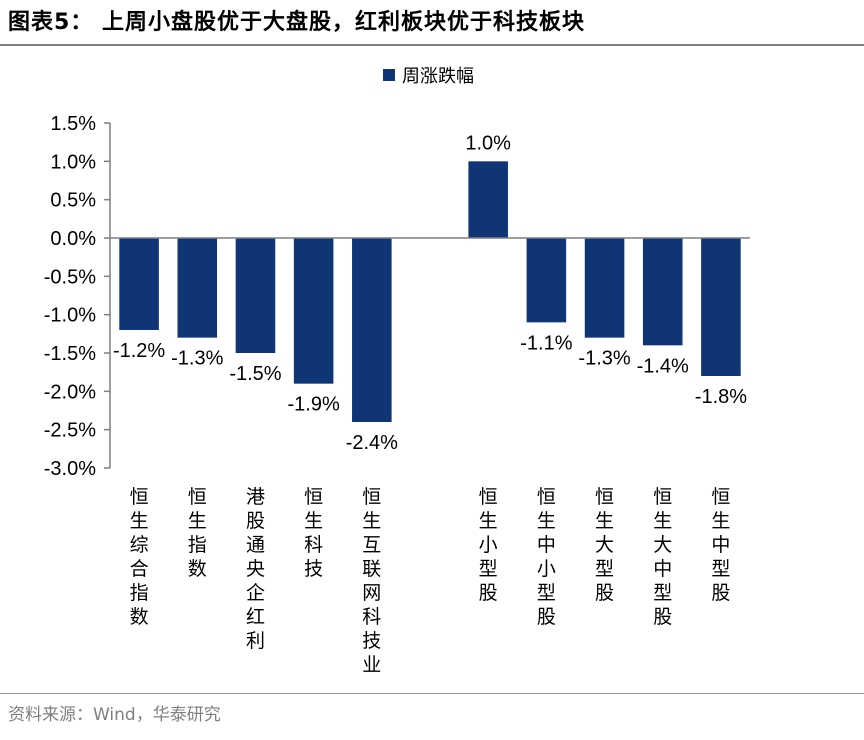 The height and width of the screenshot is (740, 864). I want to click on category-label: 港股通央企红利, so click(255, 569).